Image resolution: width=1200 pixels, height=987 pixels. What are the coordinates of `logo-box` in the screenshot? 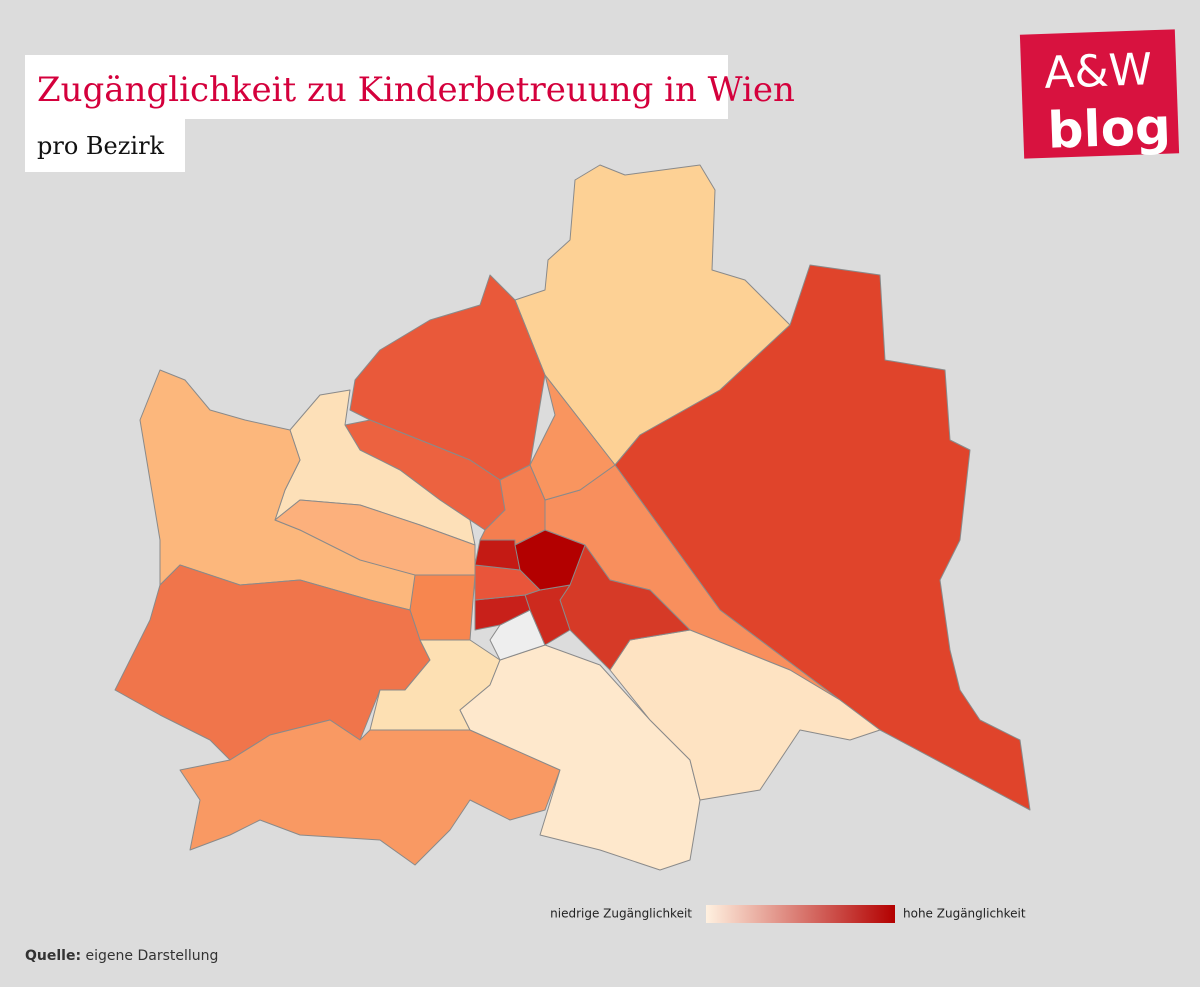 It's located at (1099, 94).